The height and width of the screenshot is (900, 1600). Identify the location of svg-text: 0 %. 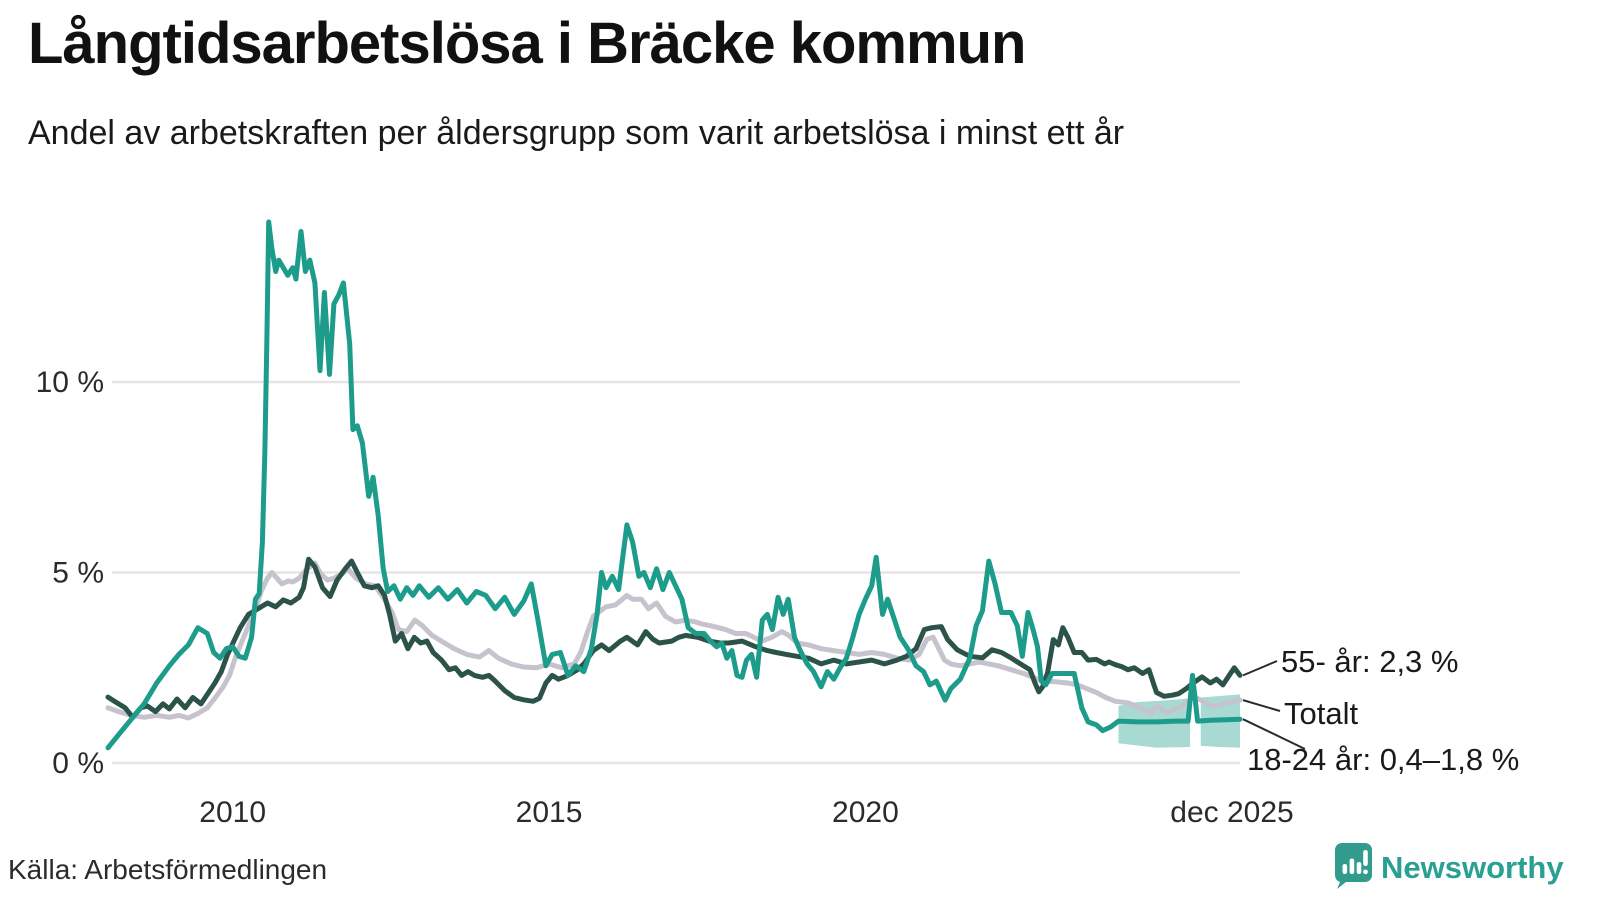
(78, 763).